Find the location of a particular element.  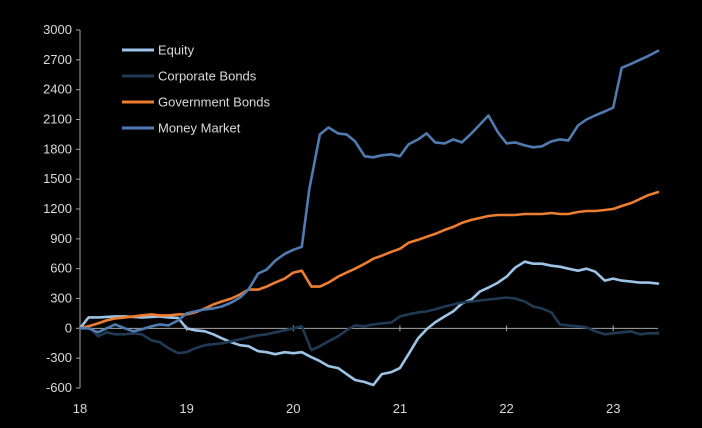

series-line-corporate-bonds is located at coordinates (369, 325).